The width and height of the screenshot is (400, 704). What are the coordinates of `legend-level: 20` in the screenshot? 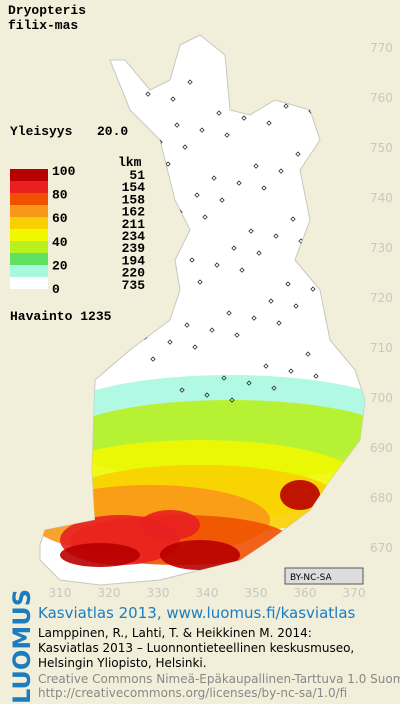 It's located at (60, 265).